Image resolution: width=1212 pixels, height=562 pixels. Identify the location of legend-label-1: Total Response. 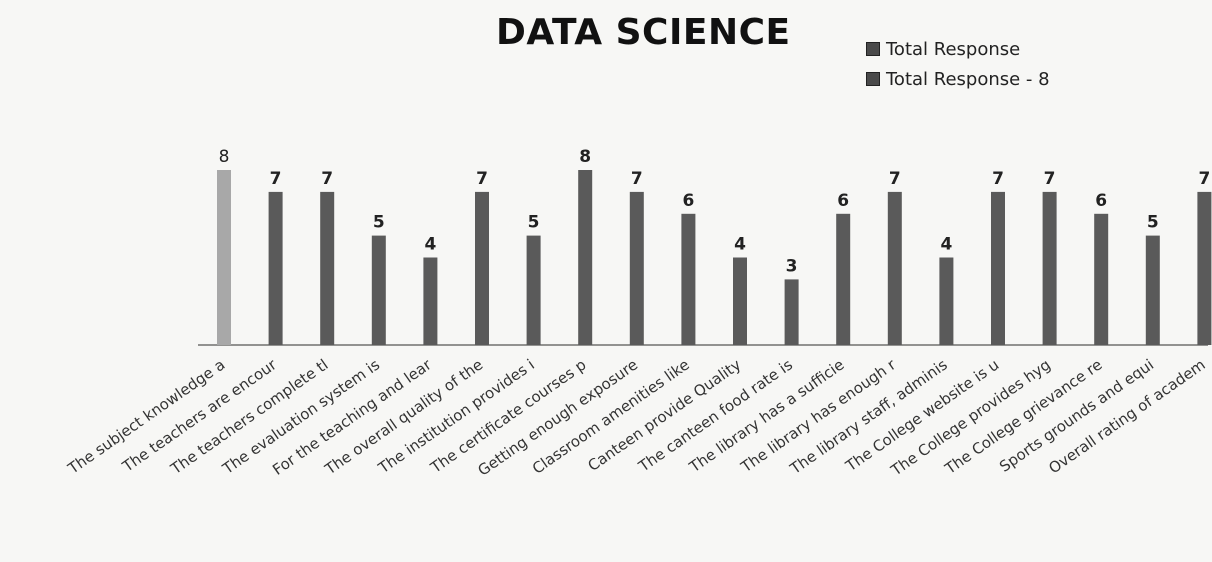
(953, 49).